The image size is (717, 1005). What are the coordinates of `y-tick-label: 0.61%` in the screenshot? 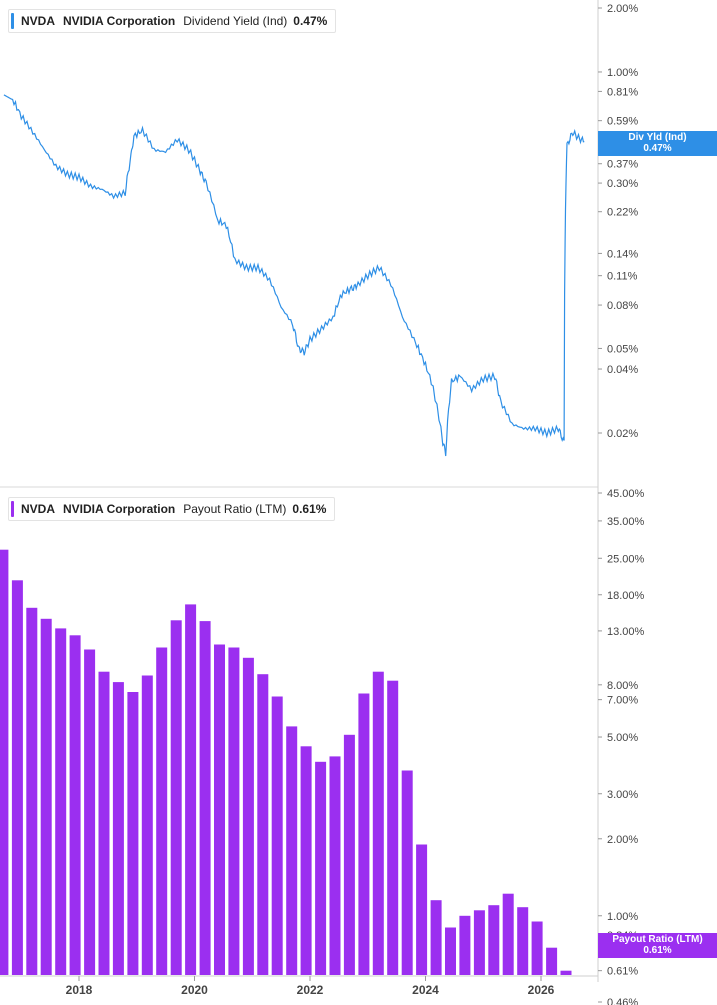 It's located at (622, 972).